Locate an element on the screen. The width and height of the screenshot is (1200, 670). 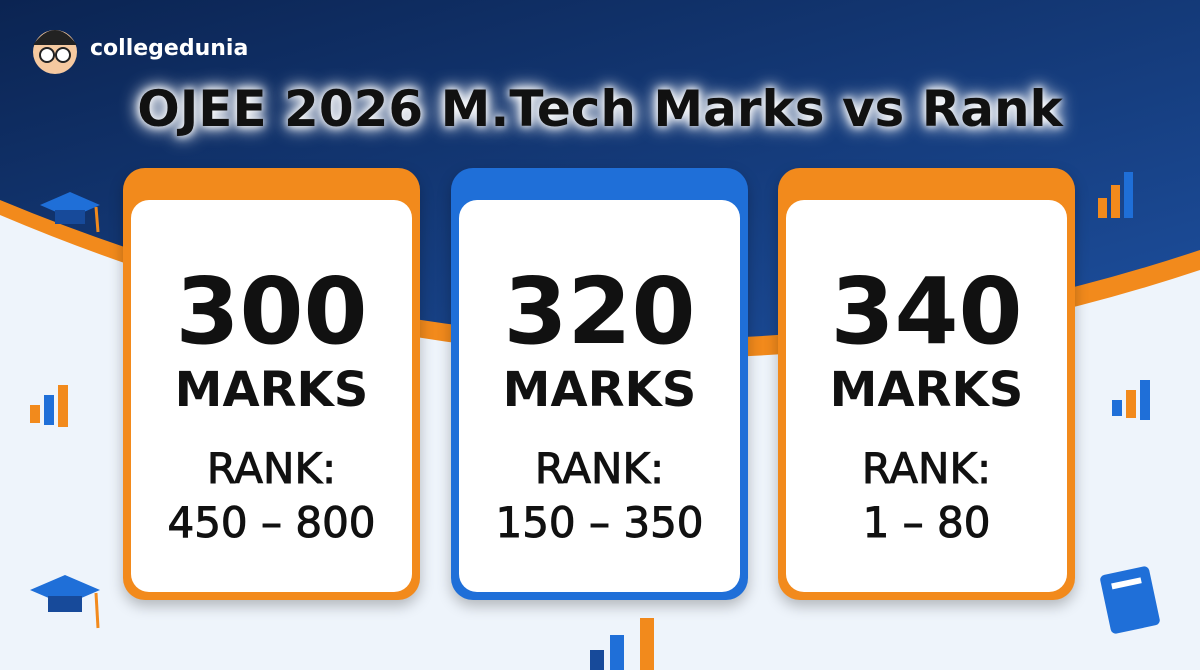
marks-value: 320 is located at coordinates (599, 311).